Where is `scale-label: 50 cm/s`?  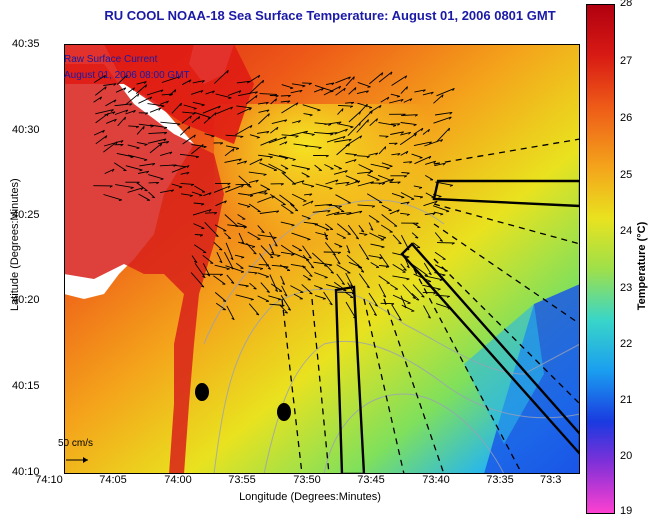
scale-label: 50 cm/s is located at coordinates (76, 443).